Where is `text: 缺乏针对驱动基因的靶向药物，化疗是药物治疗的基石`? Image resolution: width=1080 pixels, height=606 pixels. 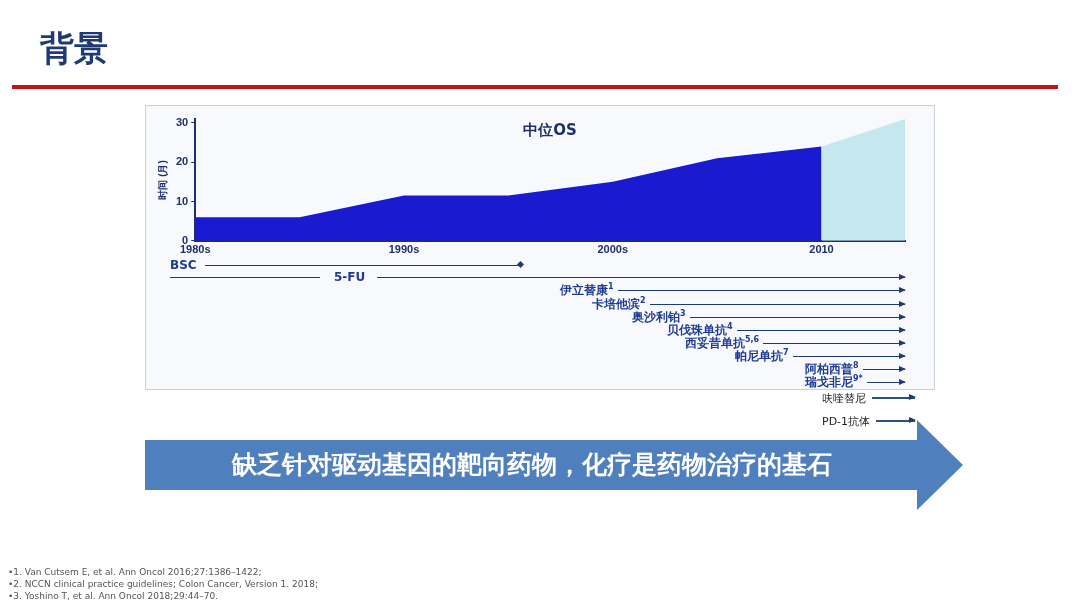
text: 缺乏针对驱动基因的靶向药物，化疗是药物治疗的基石 is located at coordinates (531, 464).